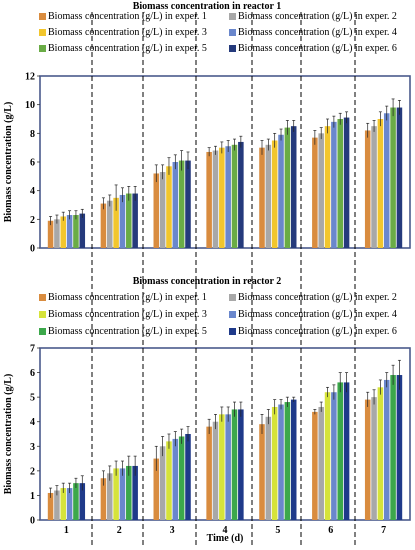  Describe the element at coordinates (317, 297) in the screenshot. I see `legend-label: Biomass concentration (g/L) in exper. 2` at that location.